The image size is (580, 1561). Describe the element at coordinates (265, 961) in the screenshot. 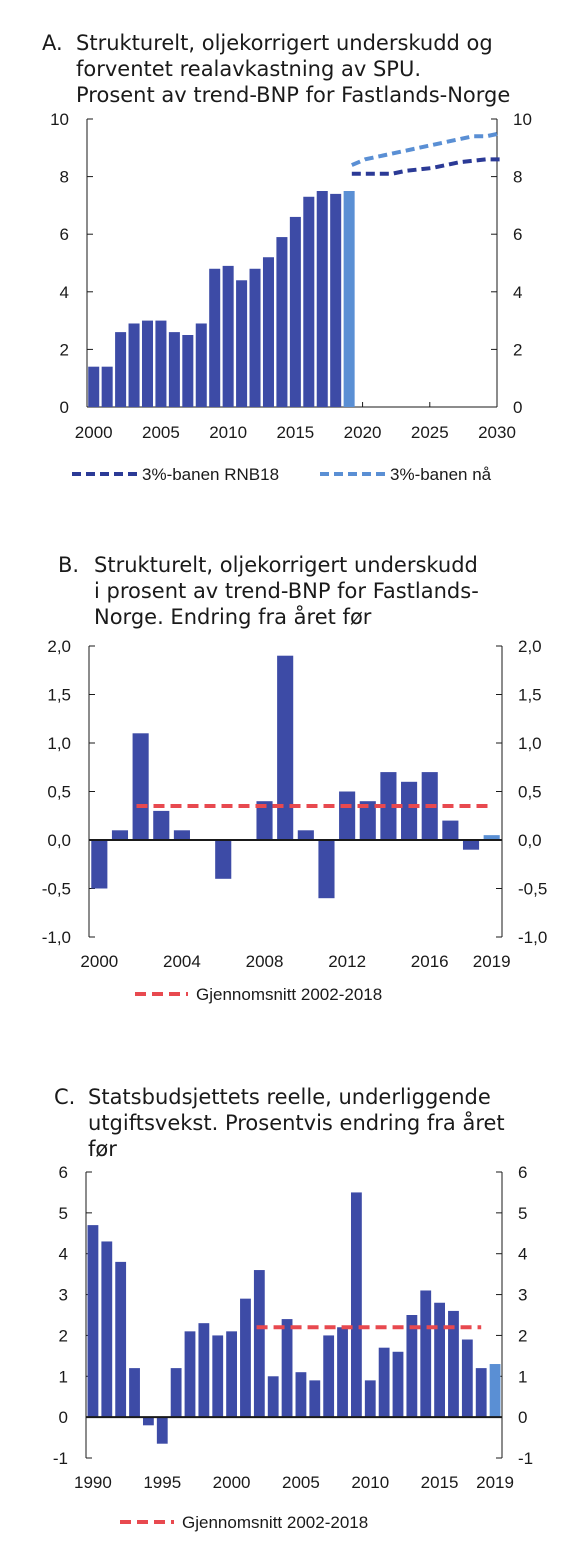

I see `x-tick-label: 2008` at that location.